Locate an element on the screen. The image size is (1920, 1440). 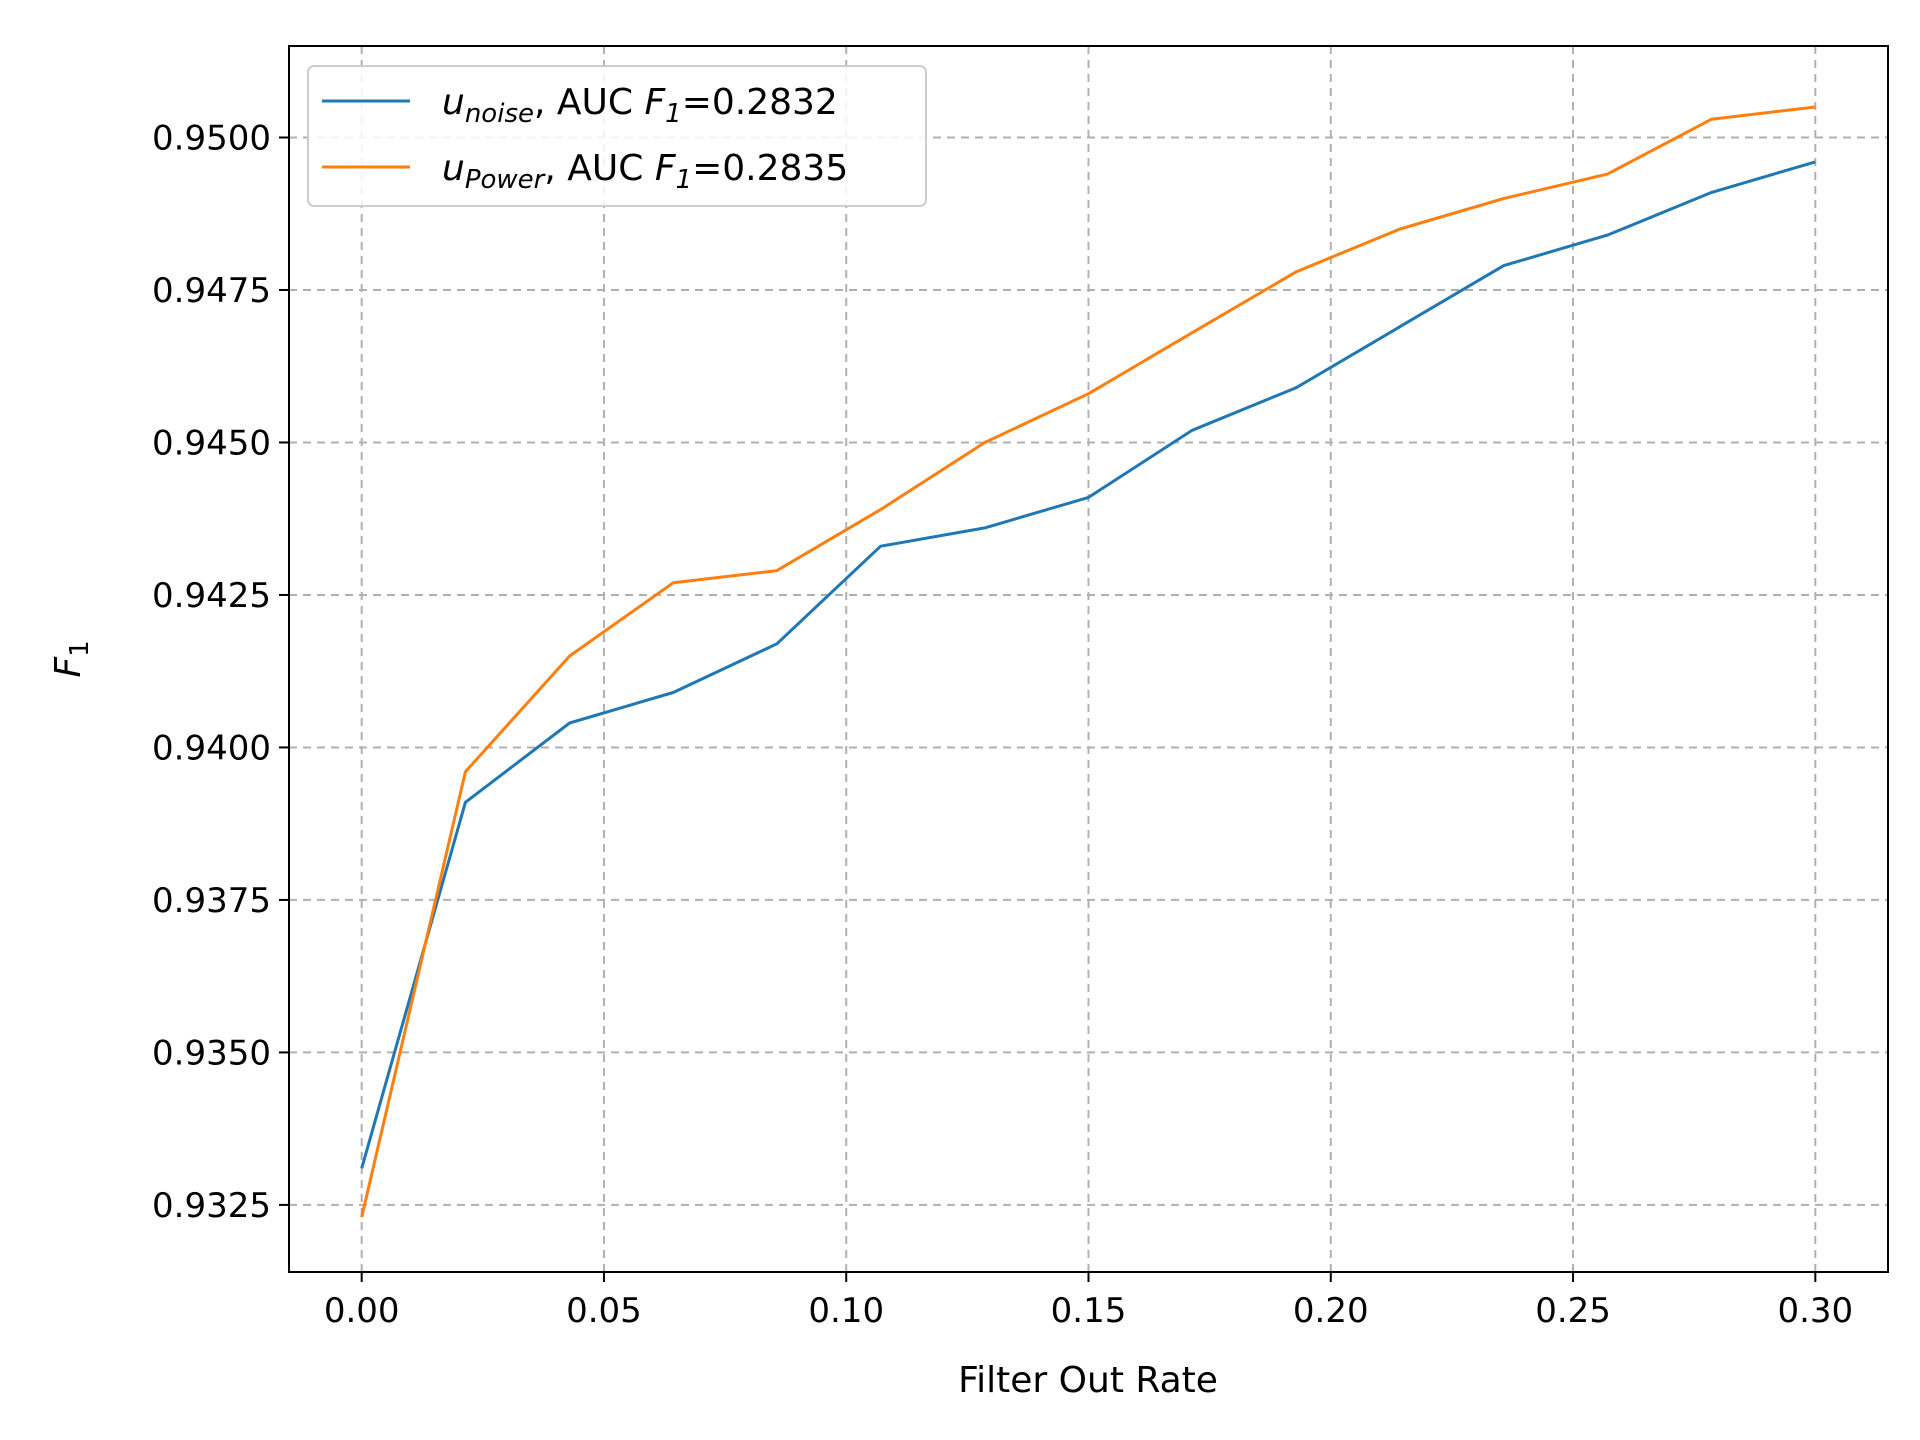
legend-label-noise: unoise, AUC F1=0.2832 is located at coordinates (640, 105).